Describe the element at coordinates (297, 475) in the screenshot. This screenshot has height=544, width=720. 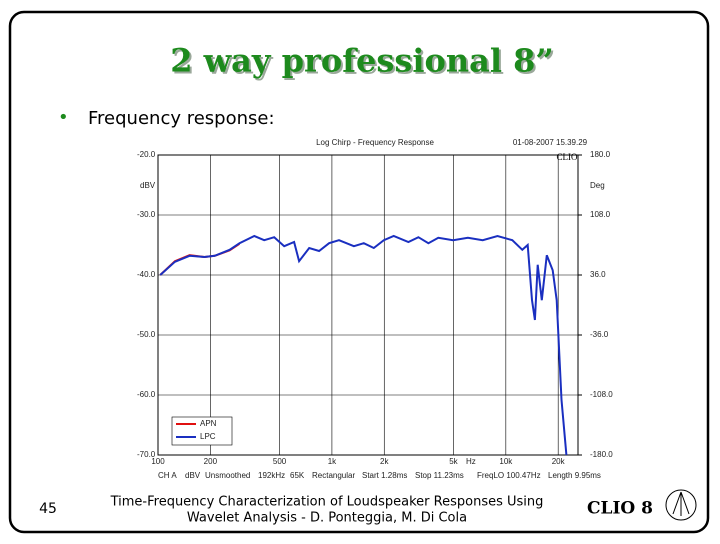
I see `info-item: 65K` at that location.